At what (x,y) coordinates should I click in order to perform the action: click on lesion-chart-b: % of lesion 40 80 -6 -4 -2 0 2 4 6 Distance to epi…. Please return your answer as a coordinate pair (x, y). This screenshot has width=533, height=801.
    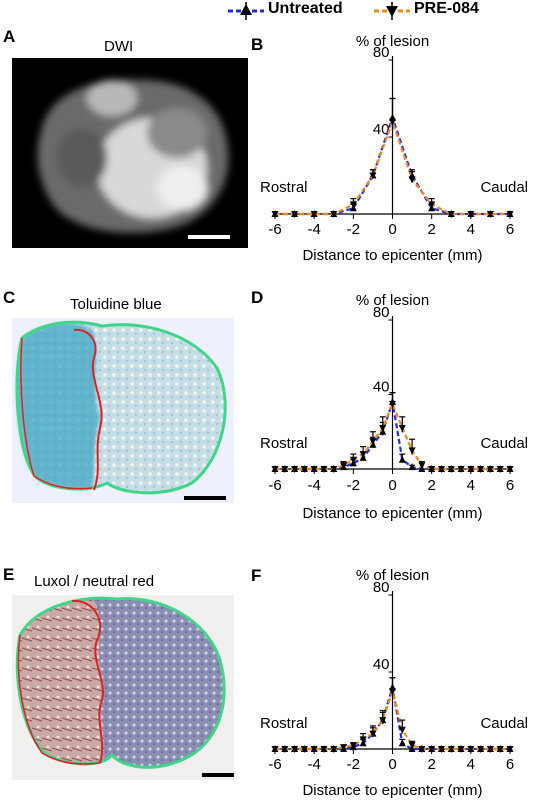
    Looking at the image, I should click on (394, 148).